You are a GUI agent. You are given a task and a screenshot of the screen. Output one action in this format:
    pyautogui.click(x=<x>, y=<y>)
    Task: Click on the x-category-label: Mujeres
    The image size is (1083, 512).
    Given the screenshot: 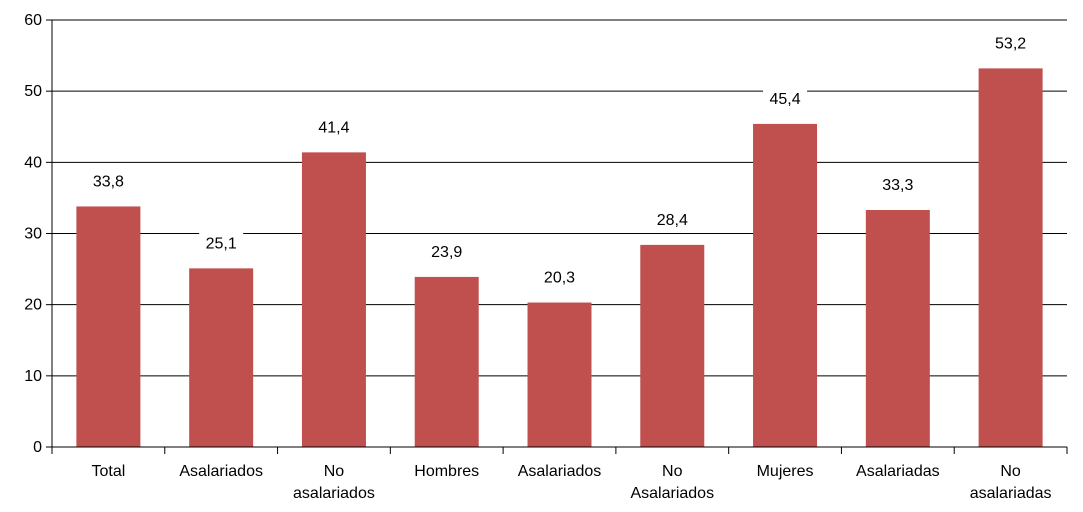 What is the action you would take?
    pyautogui.click(x=785, y=471)
    